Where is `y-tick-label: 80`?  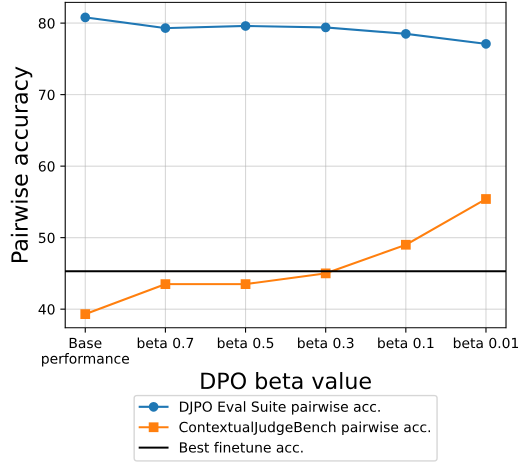 y-tick-label: 80 is located at coordinates (46, 23).